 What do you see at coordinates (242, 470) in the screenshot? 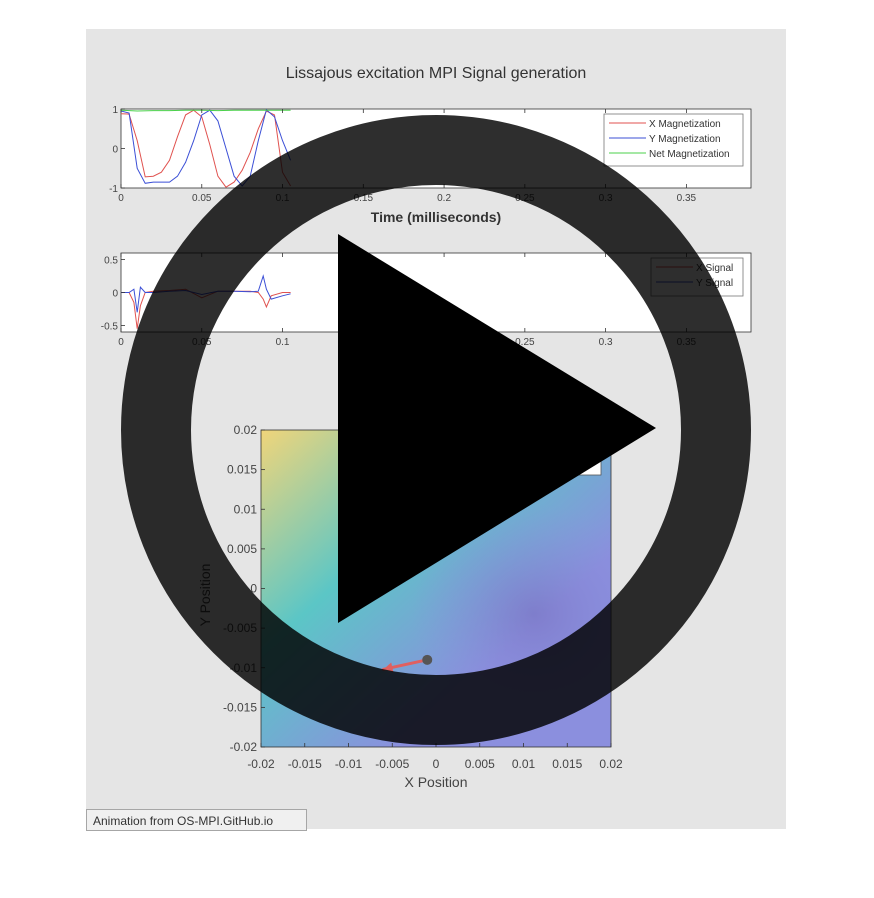
I see `fov-y-tick-label: 0.015` at bounding box center [242, 470].